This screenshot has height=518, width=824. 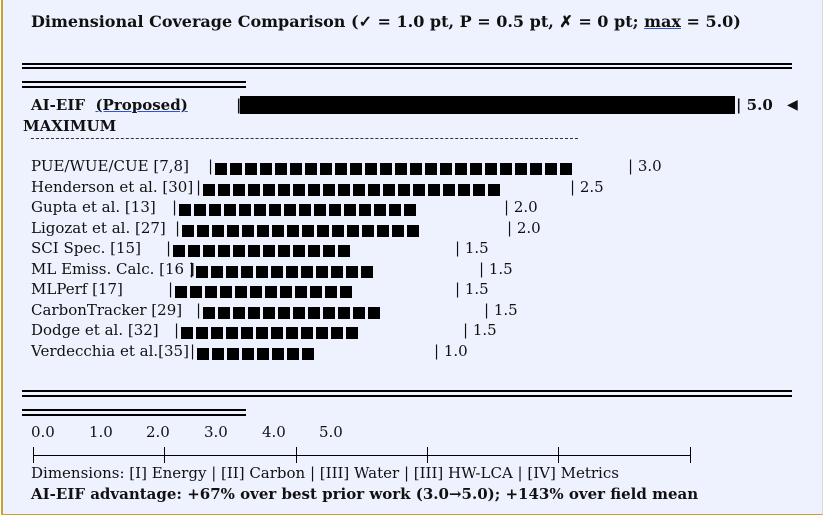 I want to click on maximum-marker-icon: ◀, so click(x=792, y=105).